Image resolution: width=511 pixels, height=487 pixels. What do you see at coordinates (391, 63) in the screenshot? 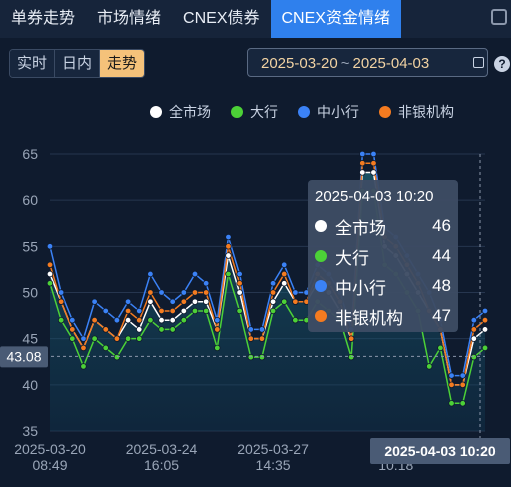
I see `date-end: 2025-04-03` at bounding box center [391, 63].